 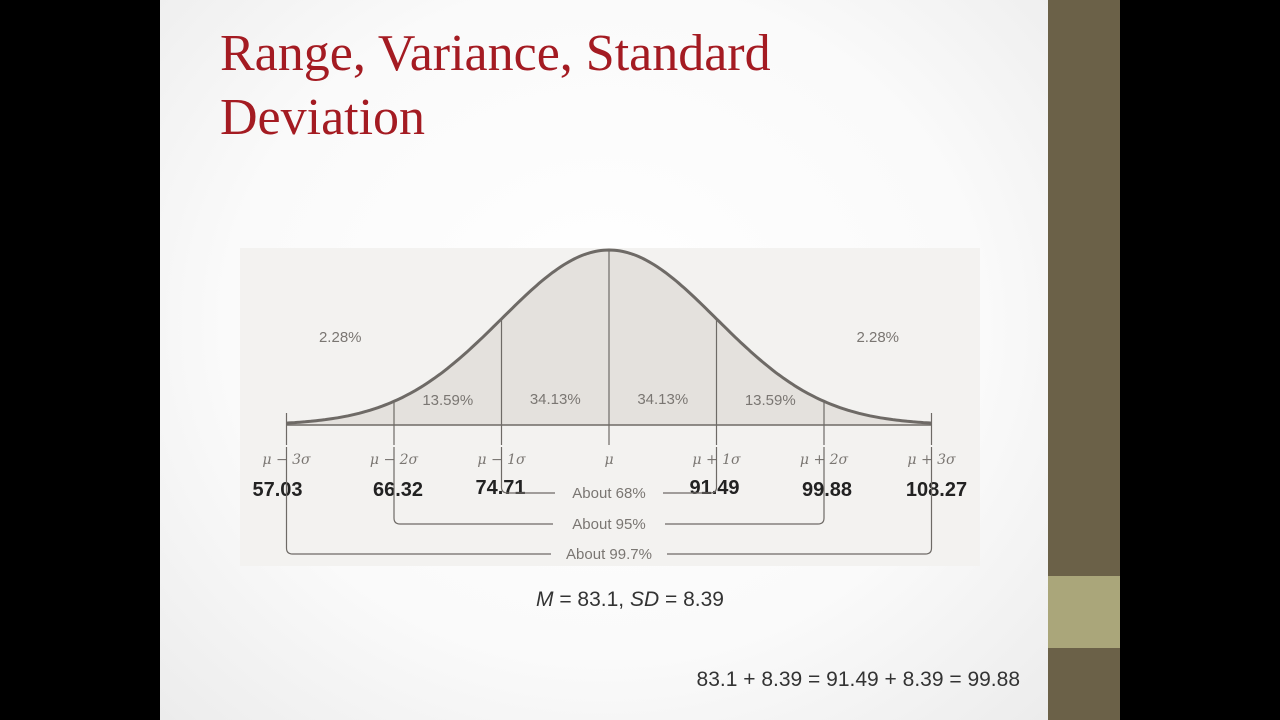 What do you see at coordinates (495, 53) in the screenshot?
I see `title-line-1: Range, Variance, Standard` at bounding box center [495, 53].